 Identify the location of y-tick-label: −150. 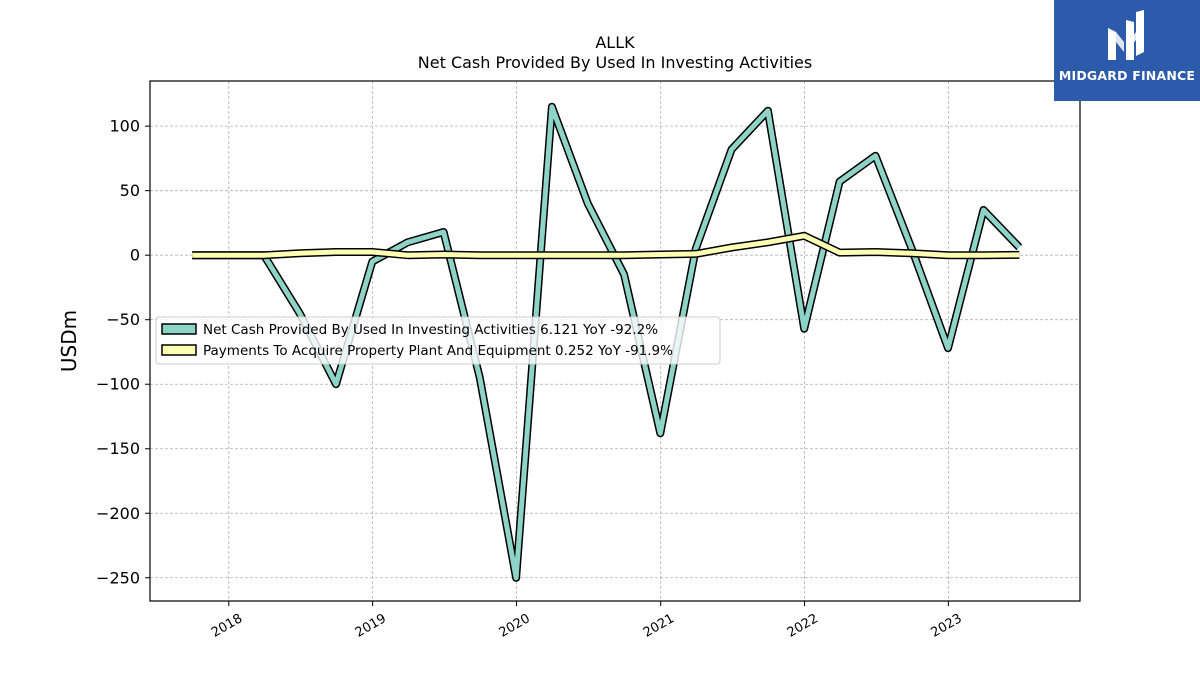
(118, 448).